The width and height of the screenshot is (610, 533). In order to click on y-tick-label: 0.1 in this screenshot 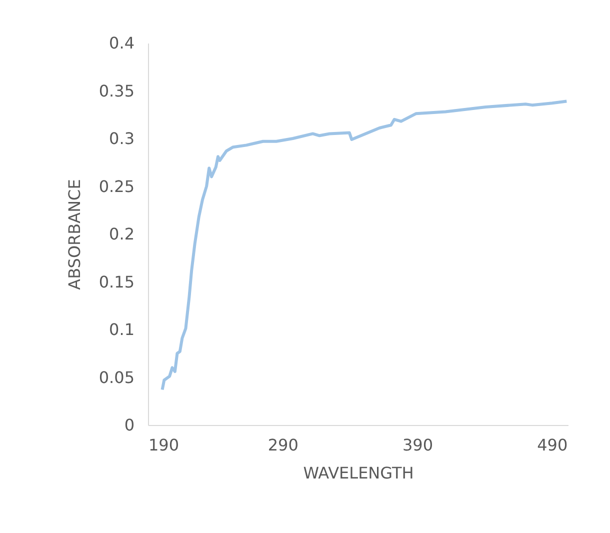, I will do `click(121, 329)`.